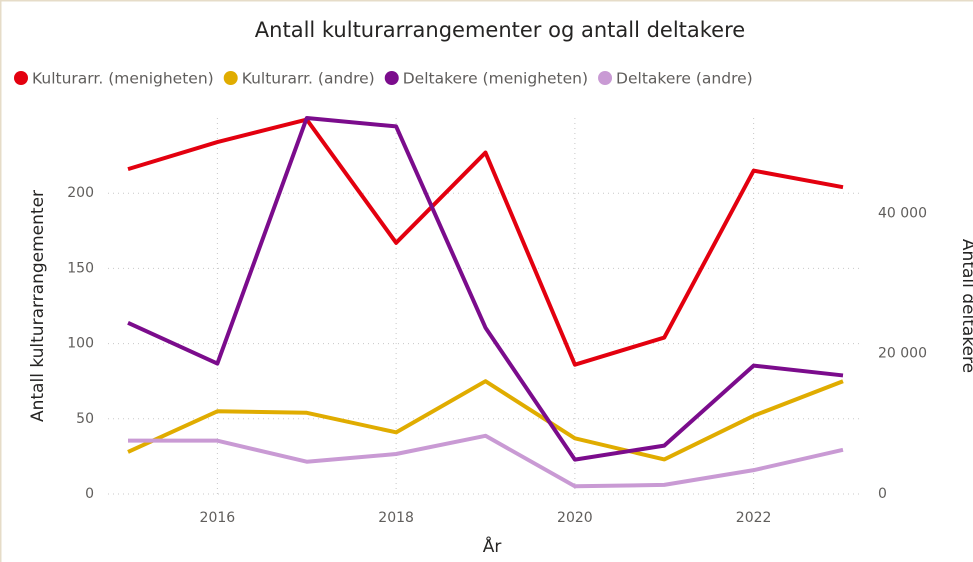 This screenshot has width=973, height=562. Describe the element at coordinates (38, 306) in the screenshot. I see `y-axis-title: Antall kulturarrangementer` at that location.